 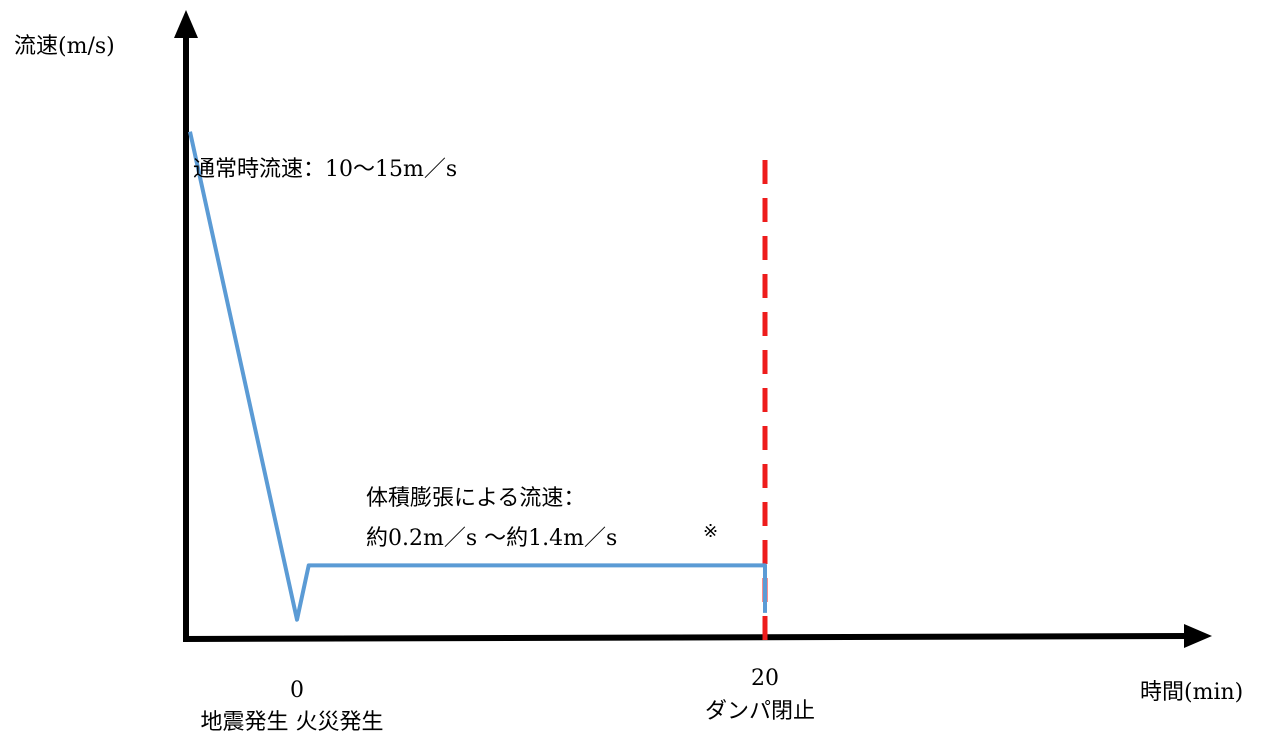 What do you see at coordinates (292, 722) in the screenshot?
I see `x-tick-caption-earthquake: 地震発生 火災発生` at bounding box center [292, 722].